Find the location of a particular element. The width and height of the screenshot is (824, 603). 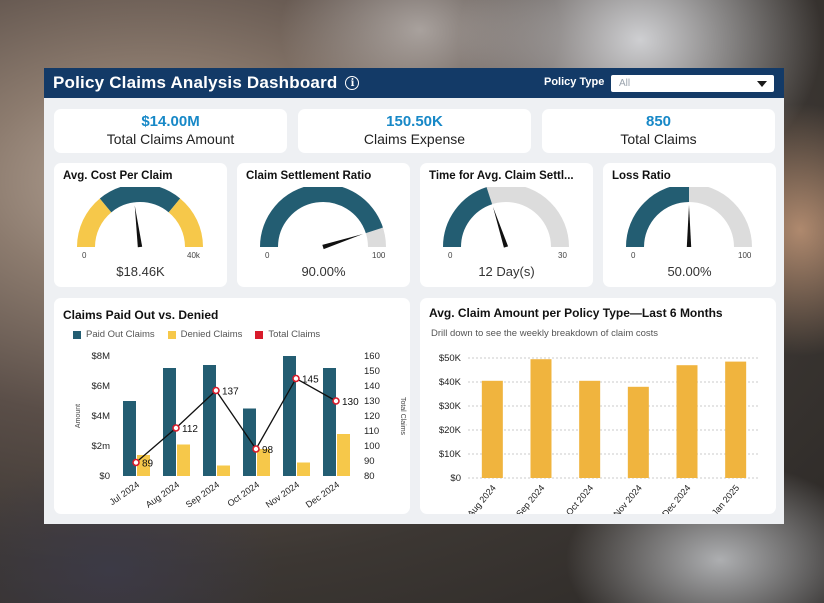

y2-tick-label: 150 is located at coordinates (372, 371).